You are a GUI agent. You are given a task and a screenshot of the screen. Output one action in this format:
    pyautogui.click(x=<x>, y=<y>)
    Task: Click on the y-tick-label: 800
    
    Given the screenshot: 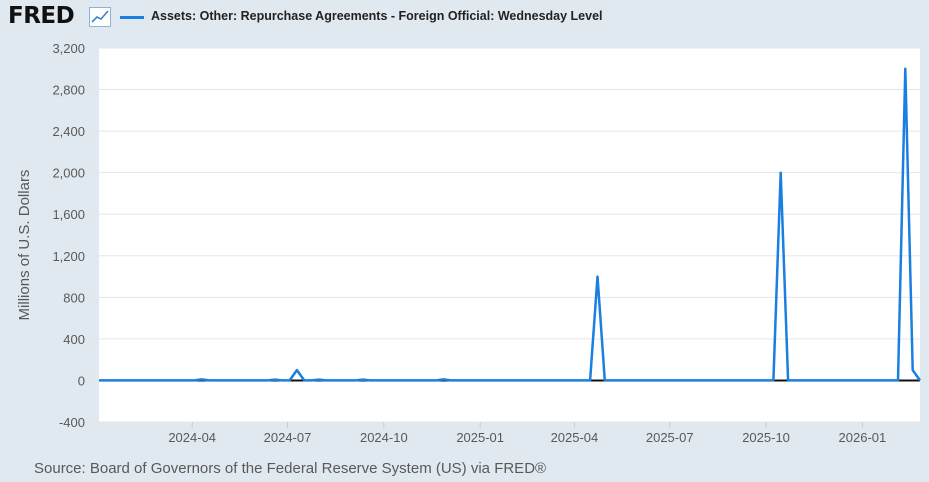 What is the action you would take?
    pyautogui.click(x=74, y=297)
    